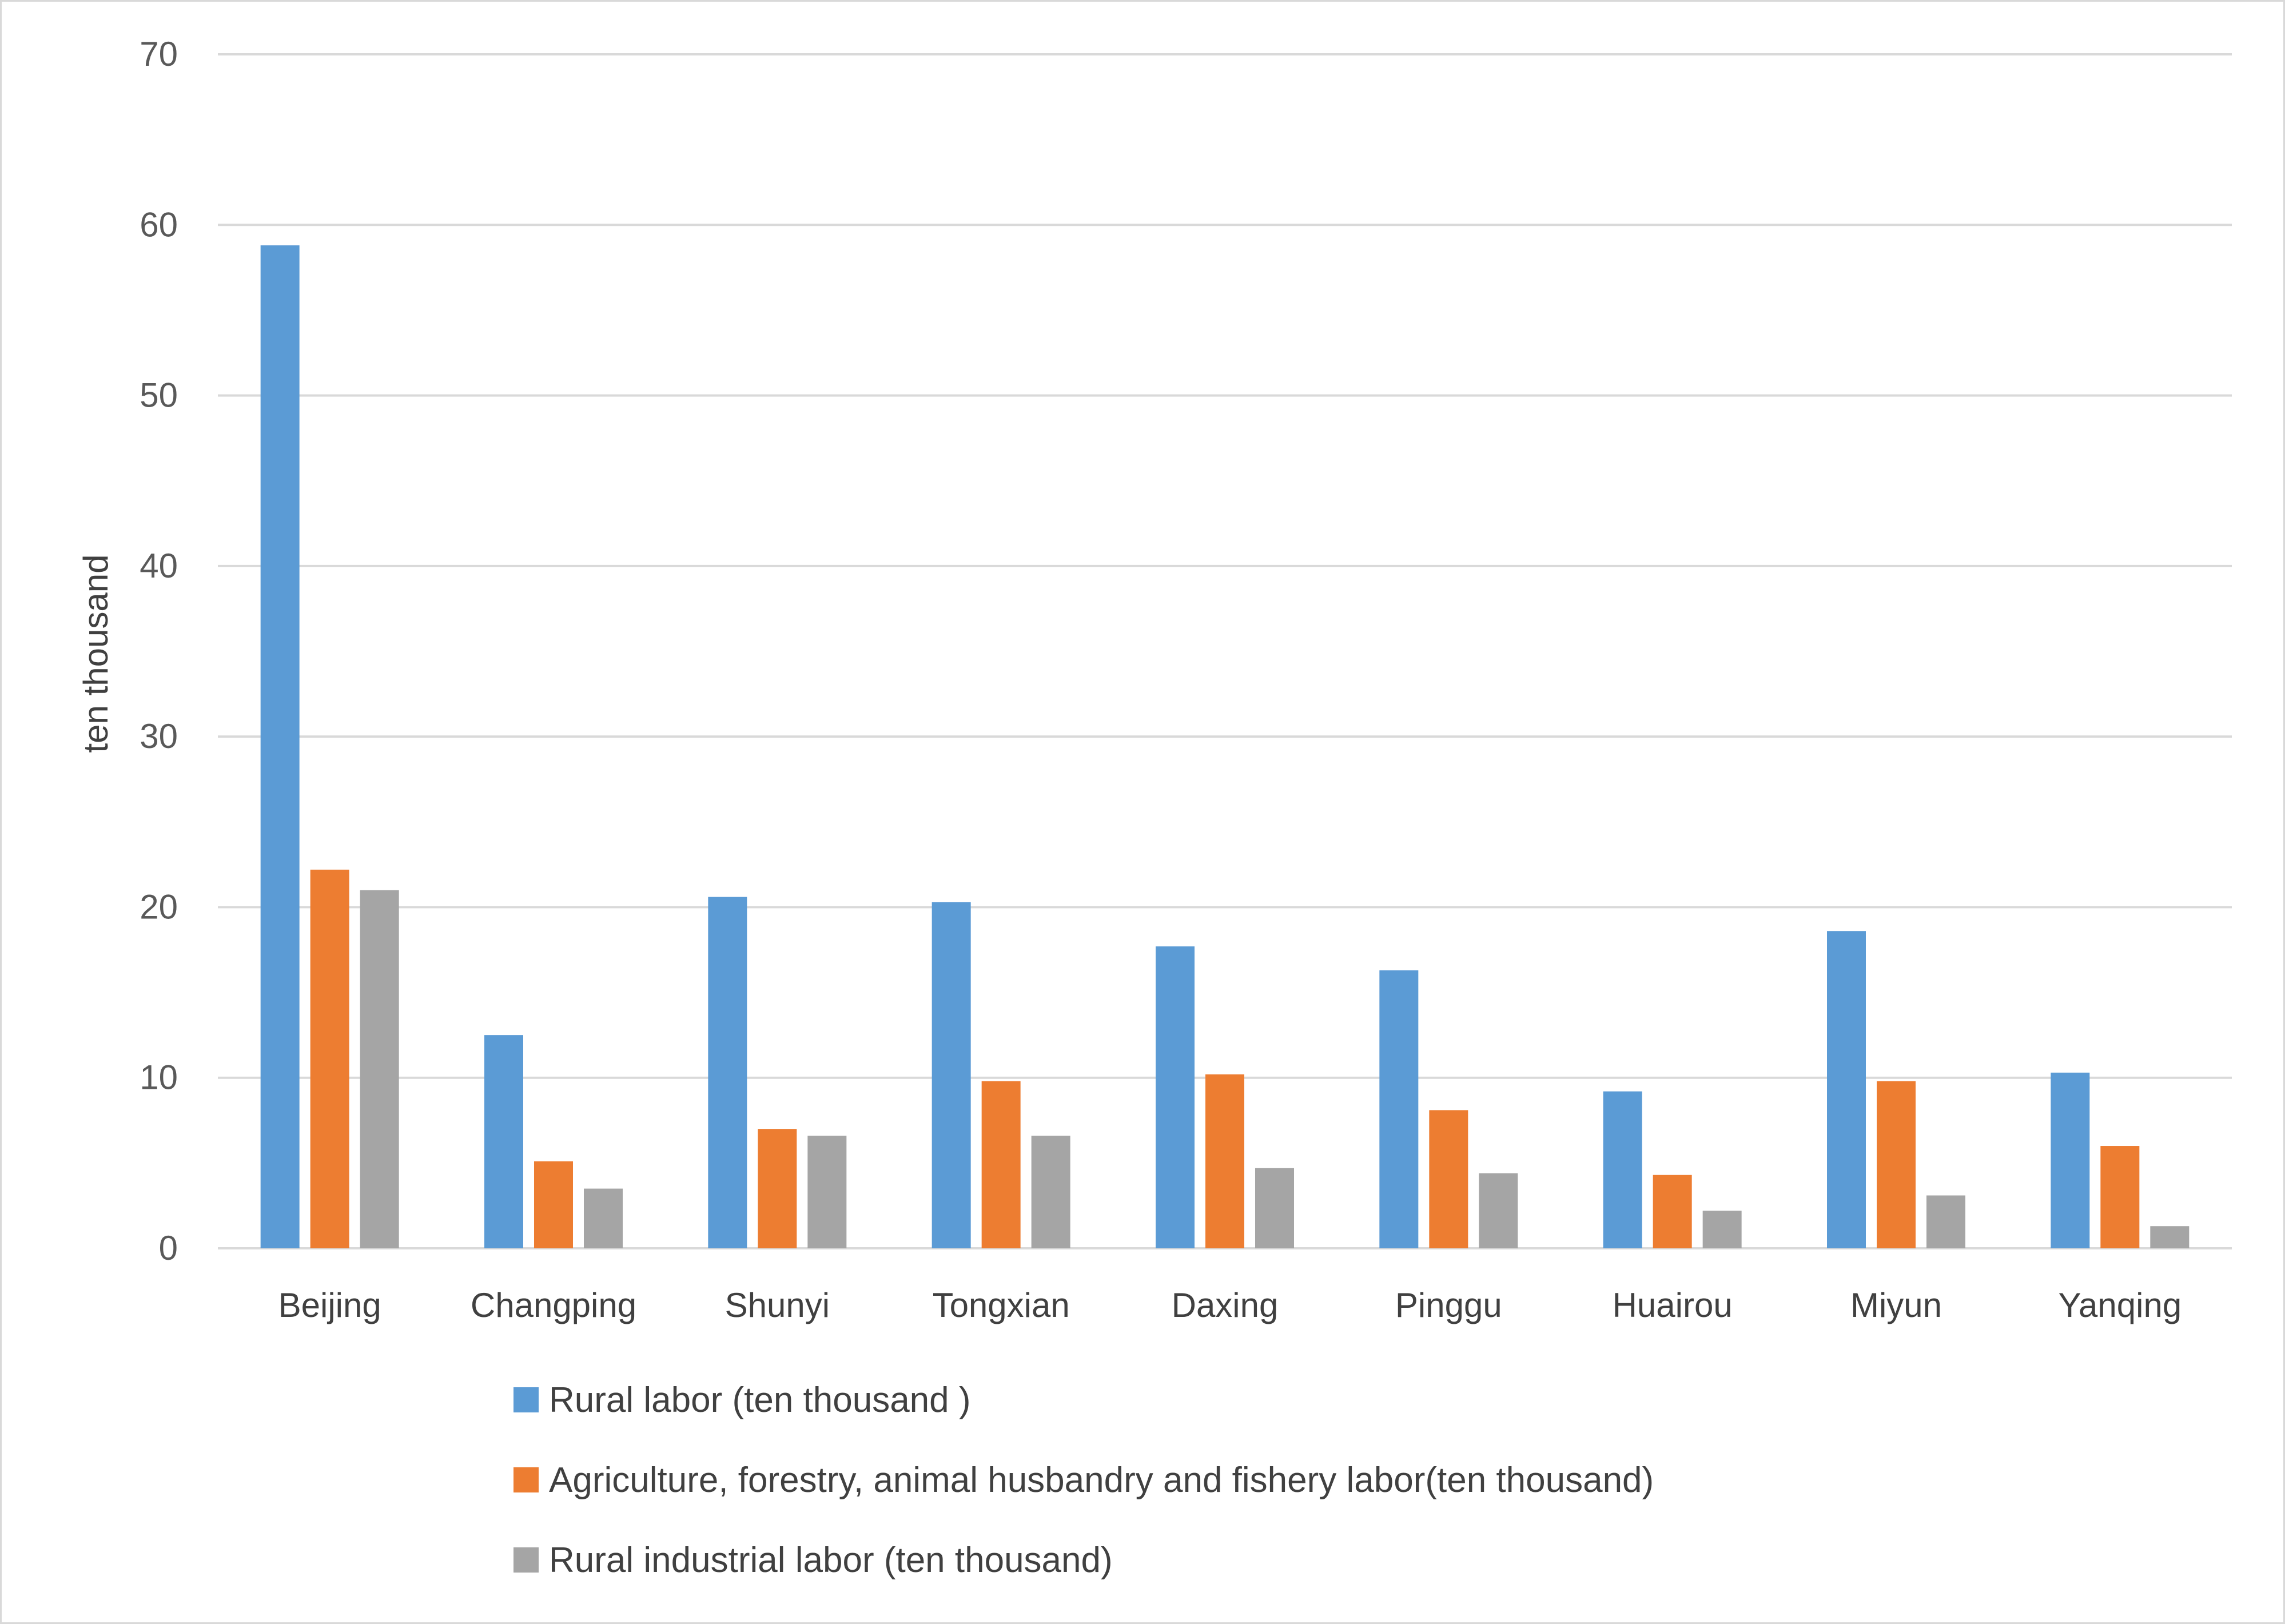  Describe the element at coordinates (831, 1560) in the screenshot. I see `legend-label-3: Rural industrial labor (ten thousand)` at that location.